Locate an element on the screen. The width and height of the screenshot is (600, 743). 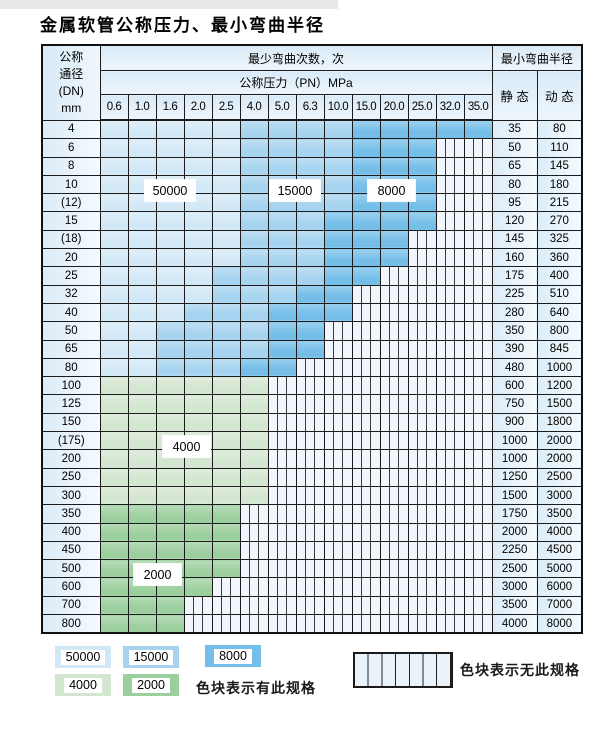
dynamic-col-header: 动 态 is located at coordinates (559, 95).